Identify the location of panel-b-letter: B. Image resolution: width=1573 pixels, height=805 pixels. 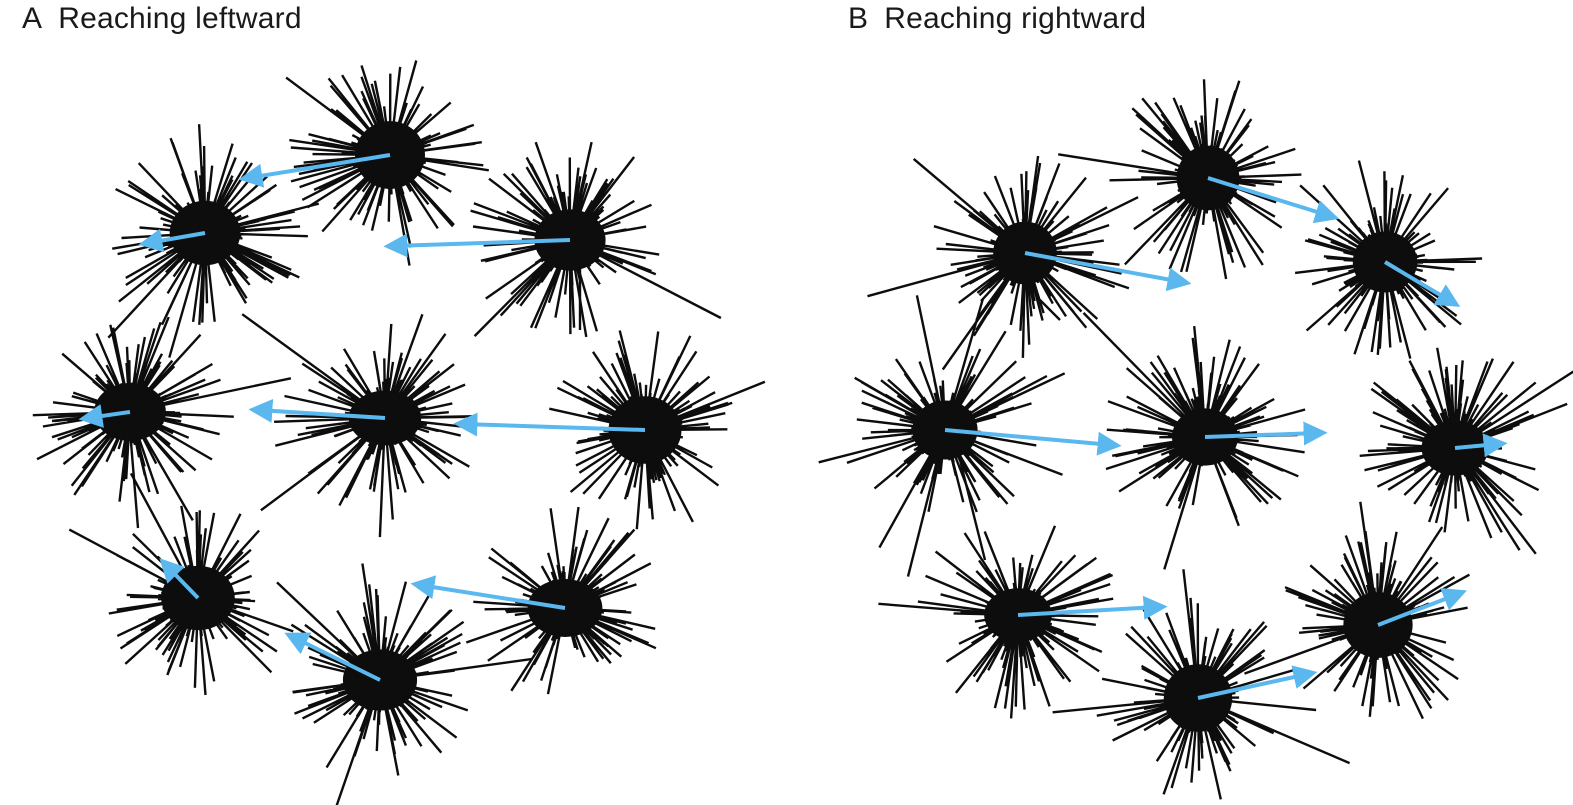
(858, 18).